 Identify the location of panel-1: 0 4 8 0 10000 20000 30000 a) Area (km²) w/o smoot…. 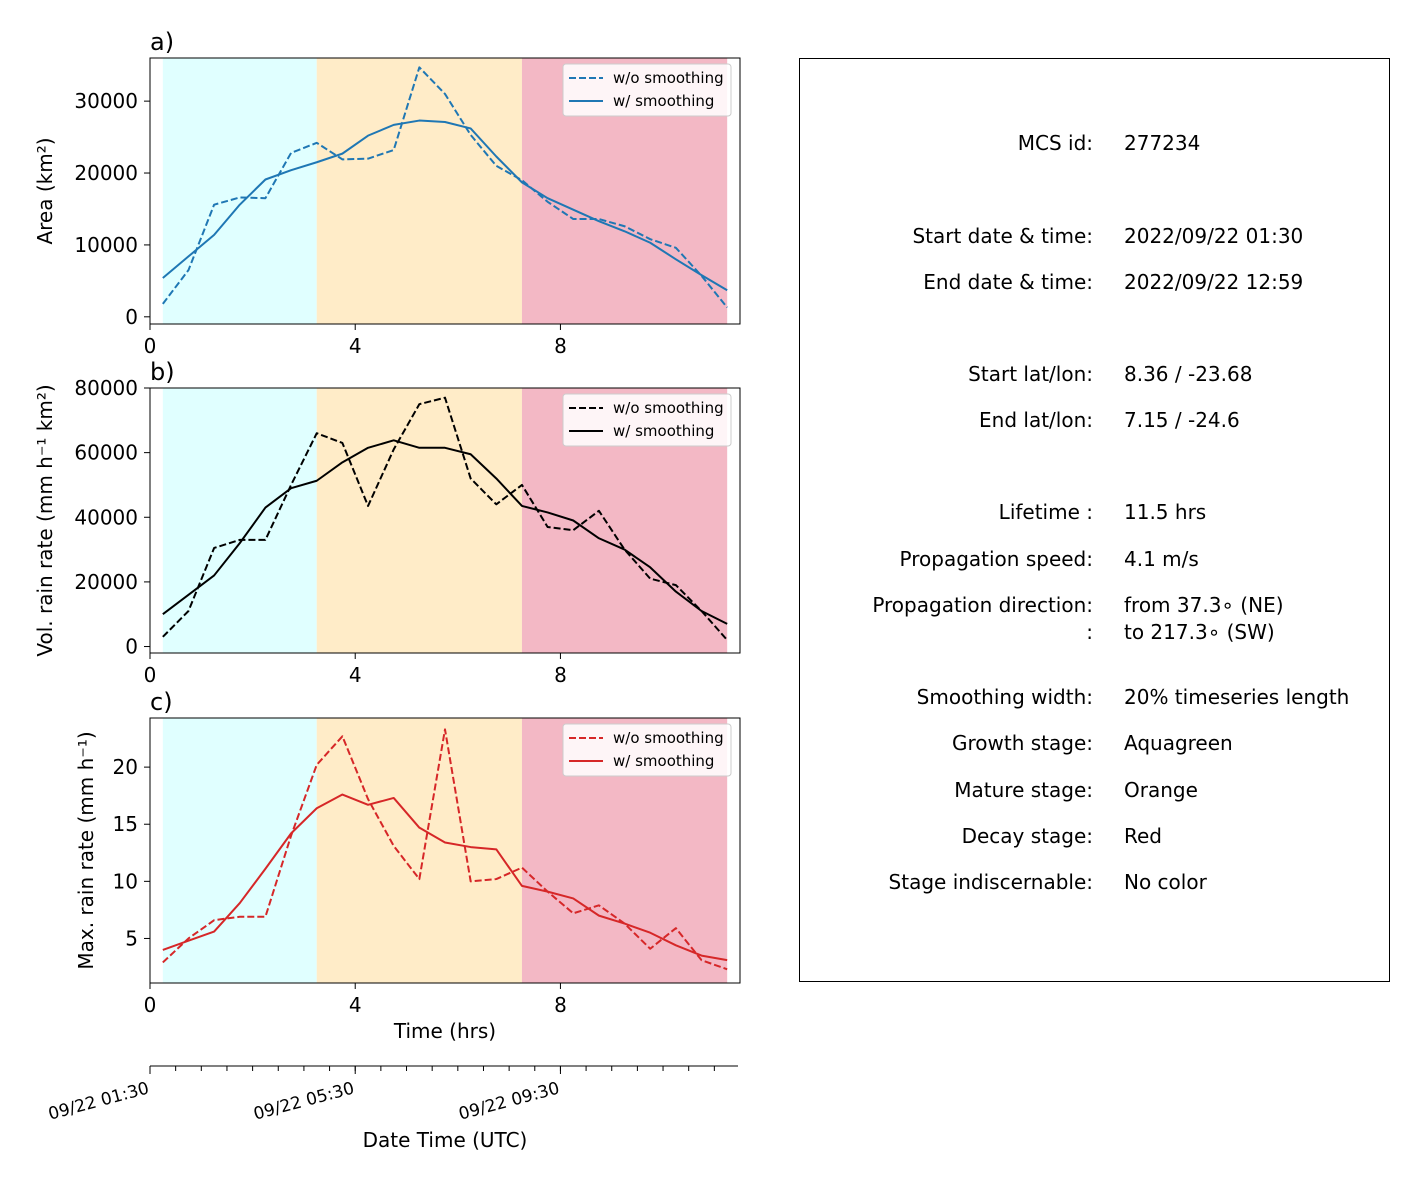
(387, 193).